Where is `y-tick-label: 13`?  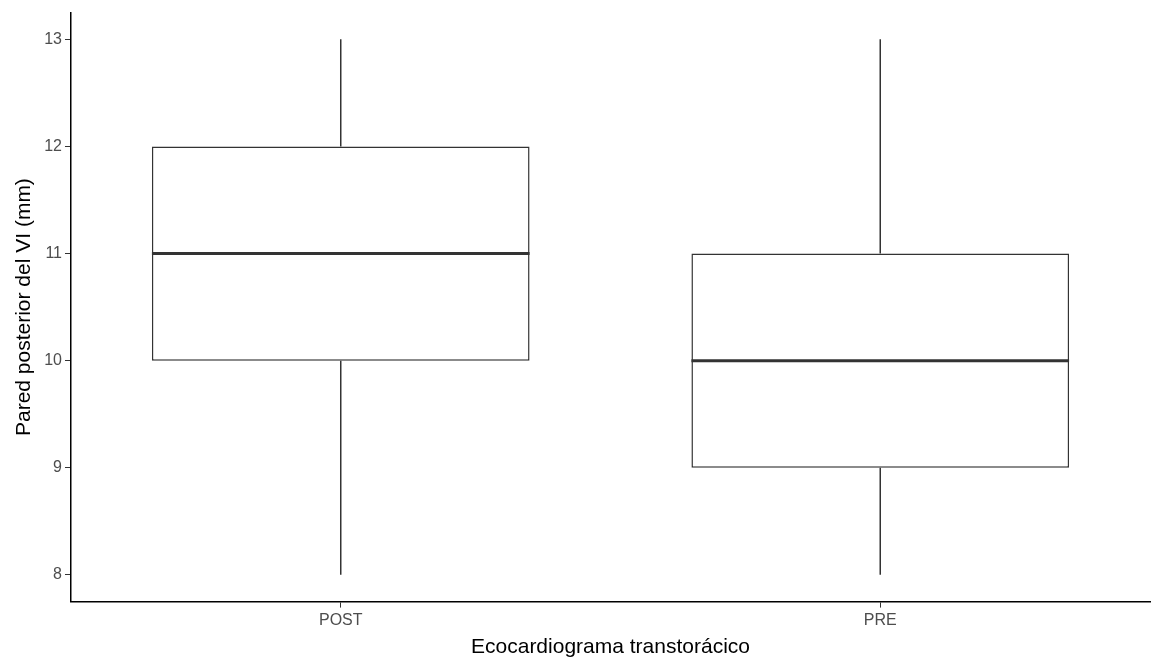
y-tick-label: 13 is located at coordinates (53, 38).